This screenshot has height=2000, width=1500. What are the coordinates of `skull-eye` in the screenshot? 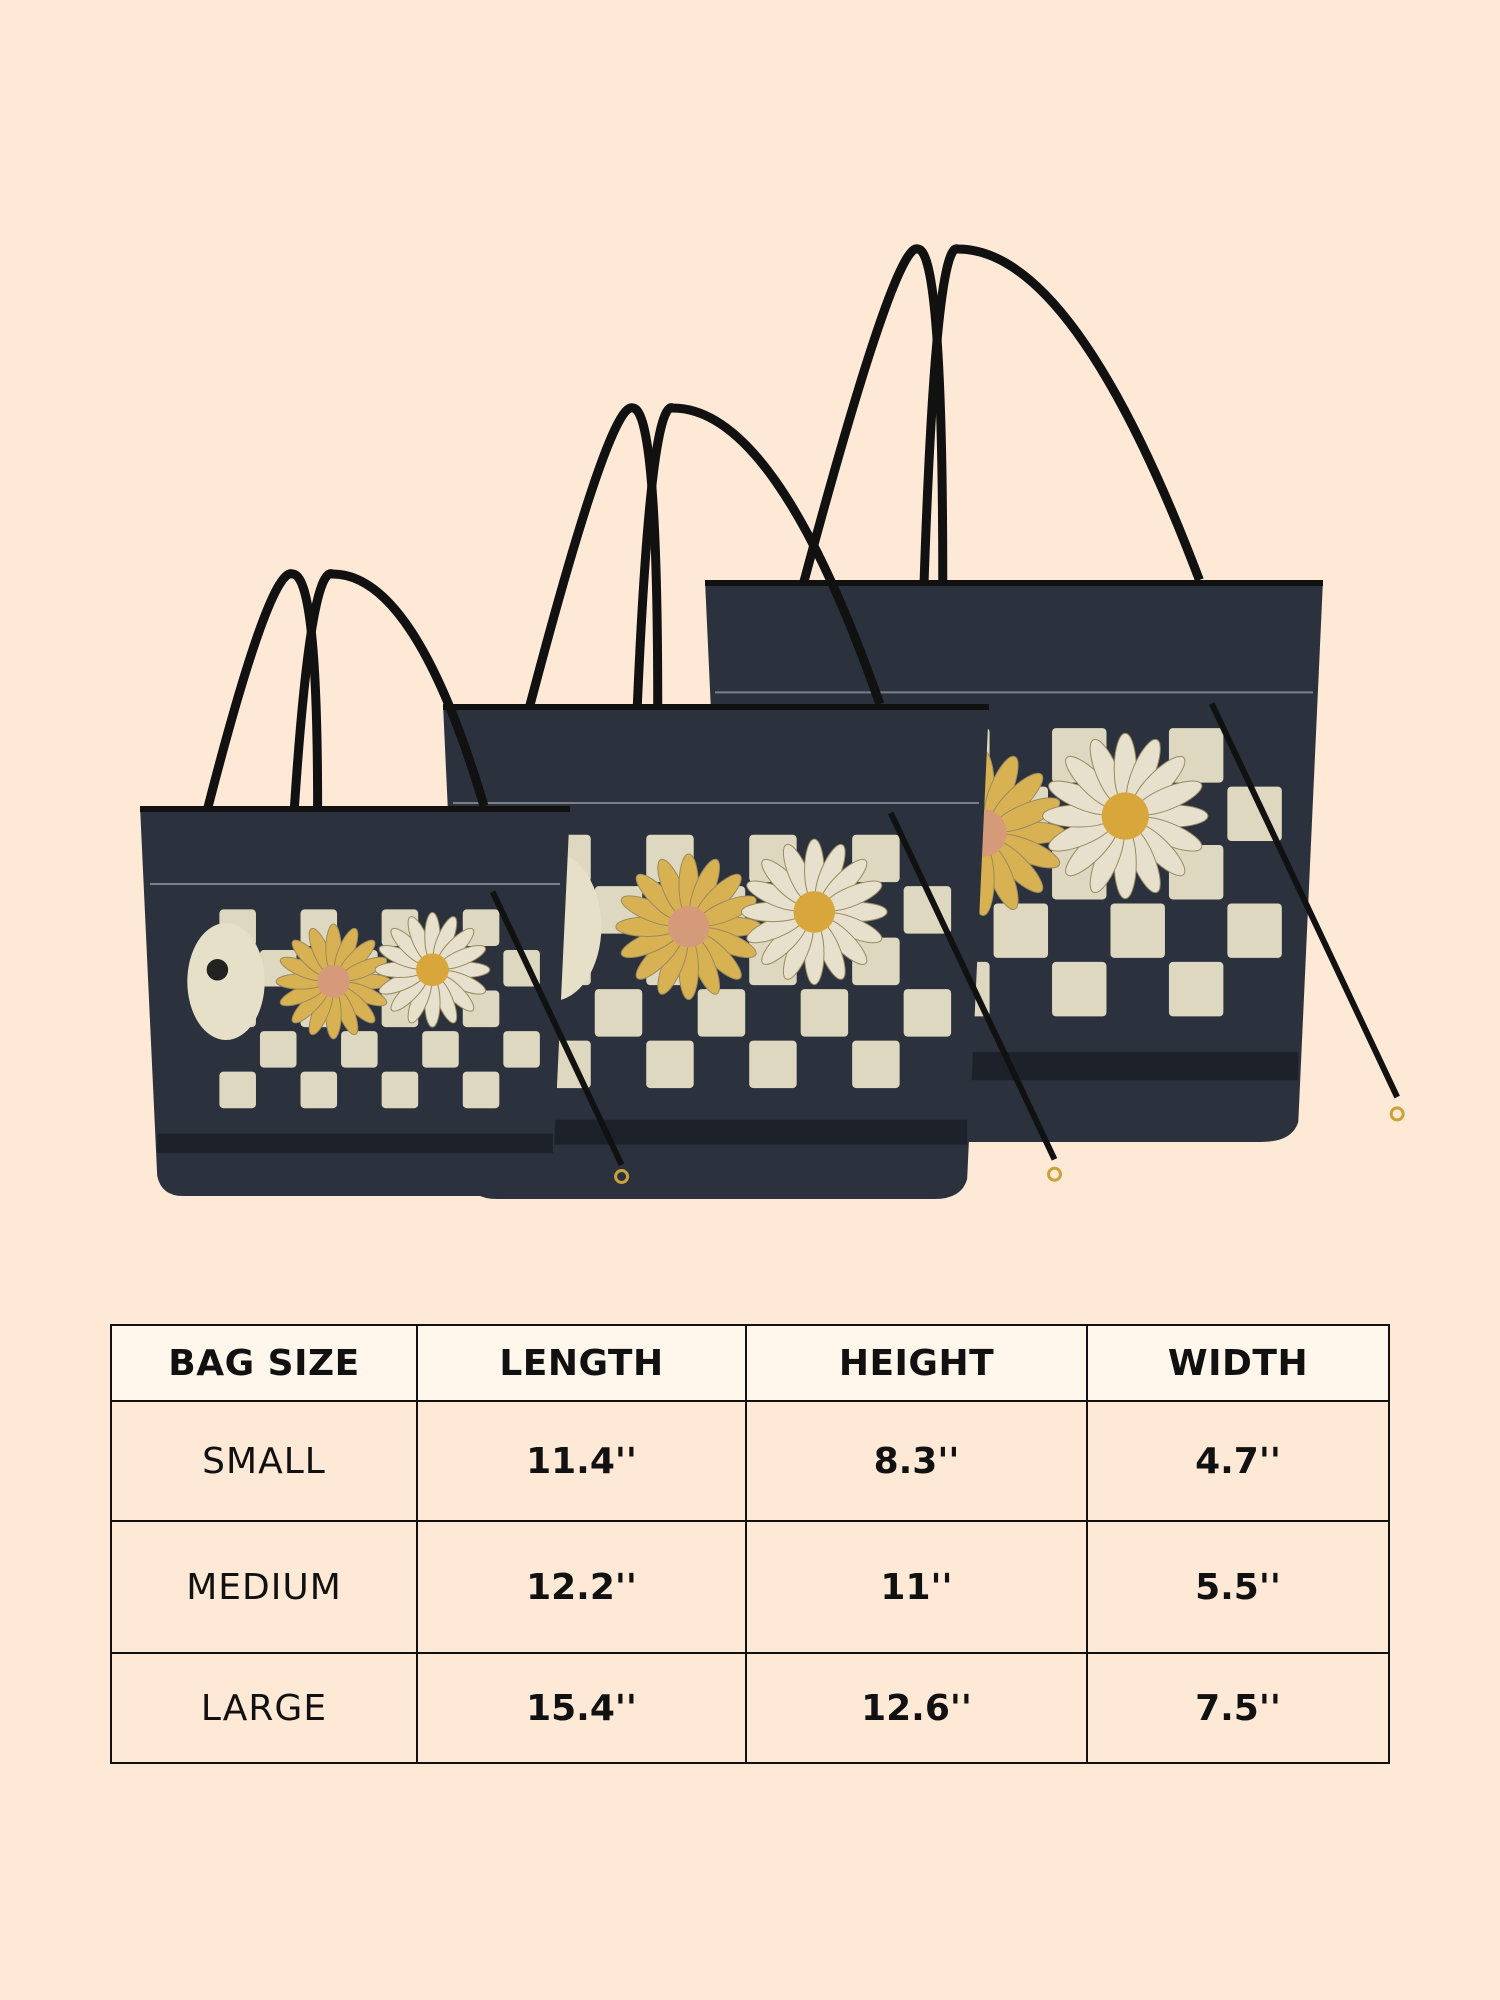 It's located at (217, 970).